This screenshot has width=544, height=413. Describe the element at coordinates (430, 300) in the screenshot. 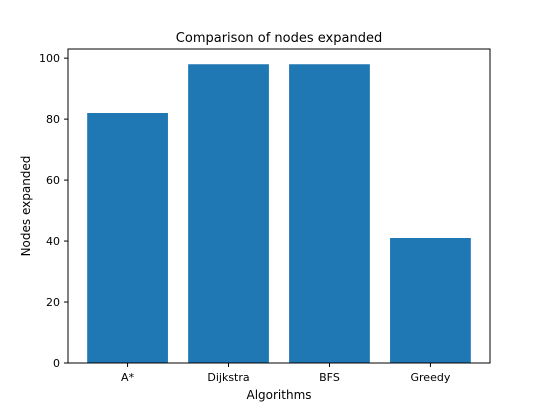

I see `bar-greedy` at that location.